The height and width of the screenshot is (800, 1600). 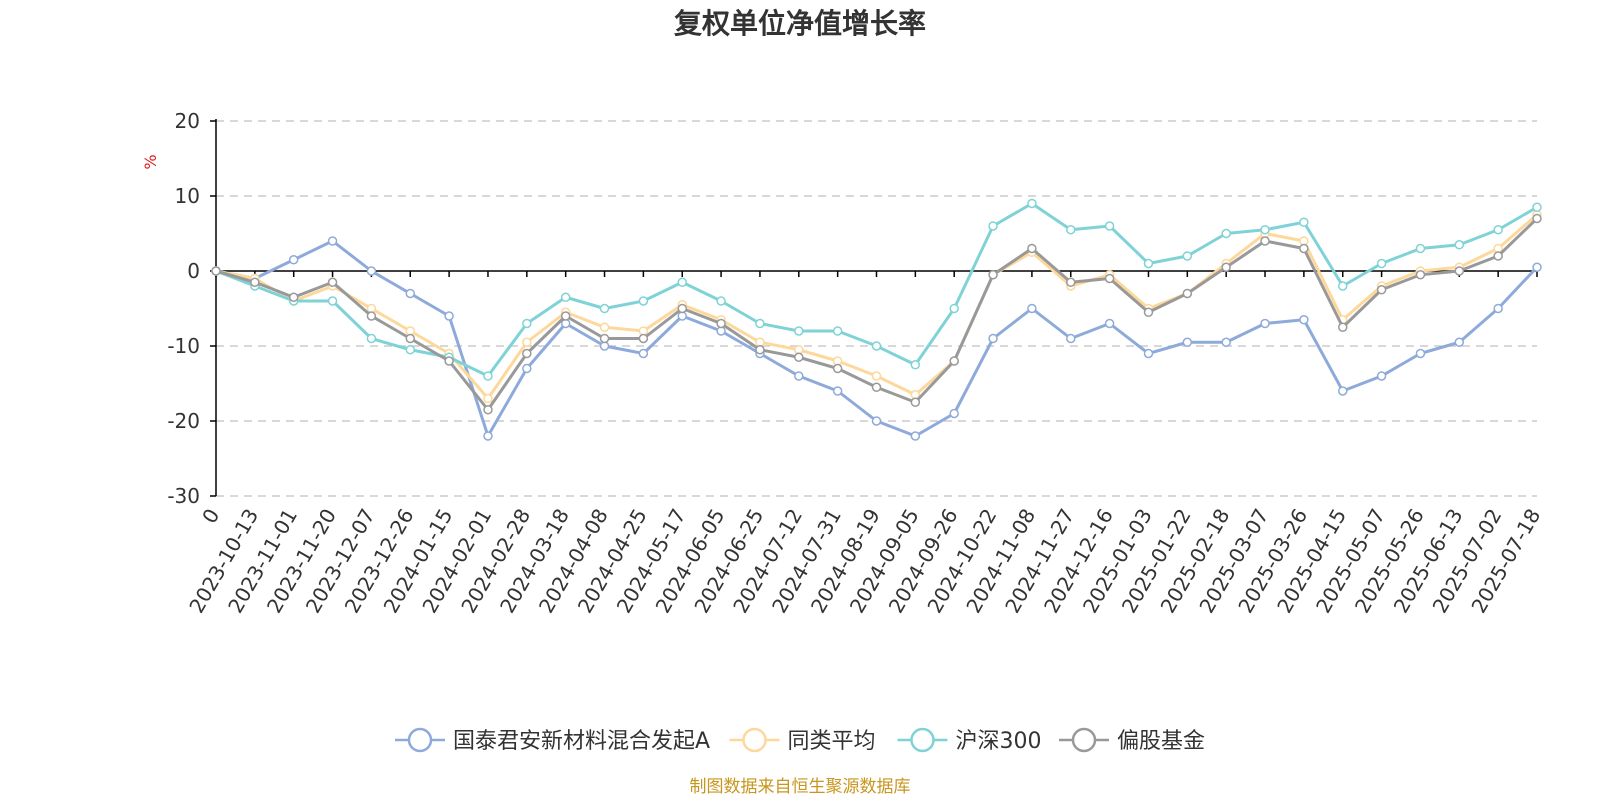 What do you see at coordinates (999, 741) in the screenshot?
I see `legend-label: 沪深300` at bounding box center [999, 741].